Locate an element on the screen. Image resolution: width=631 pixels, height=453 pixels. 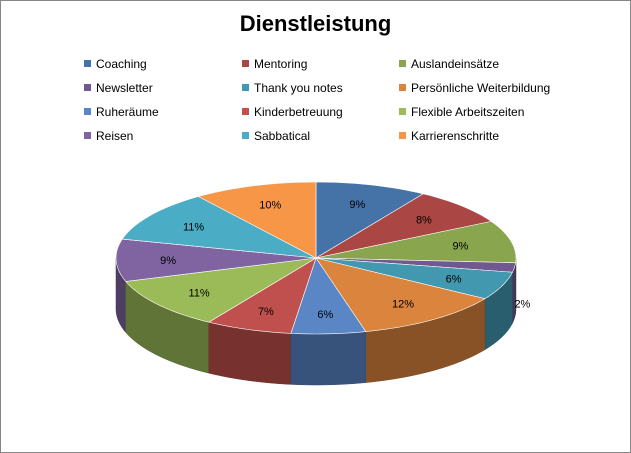
slice-coaching is located at coordinates (369, 220).